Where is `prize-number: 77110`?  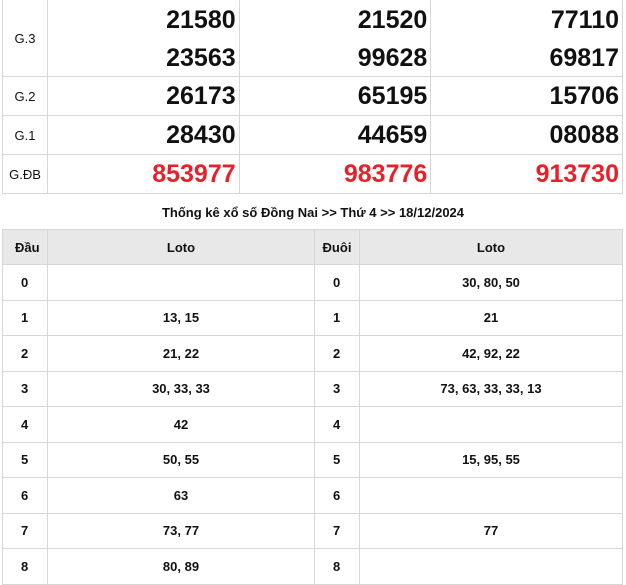
prize-number: 77110 is located at coordinates (584, 20).